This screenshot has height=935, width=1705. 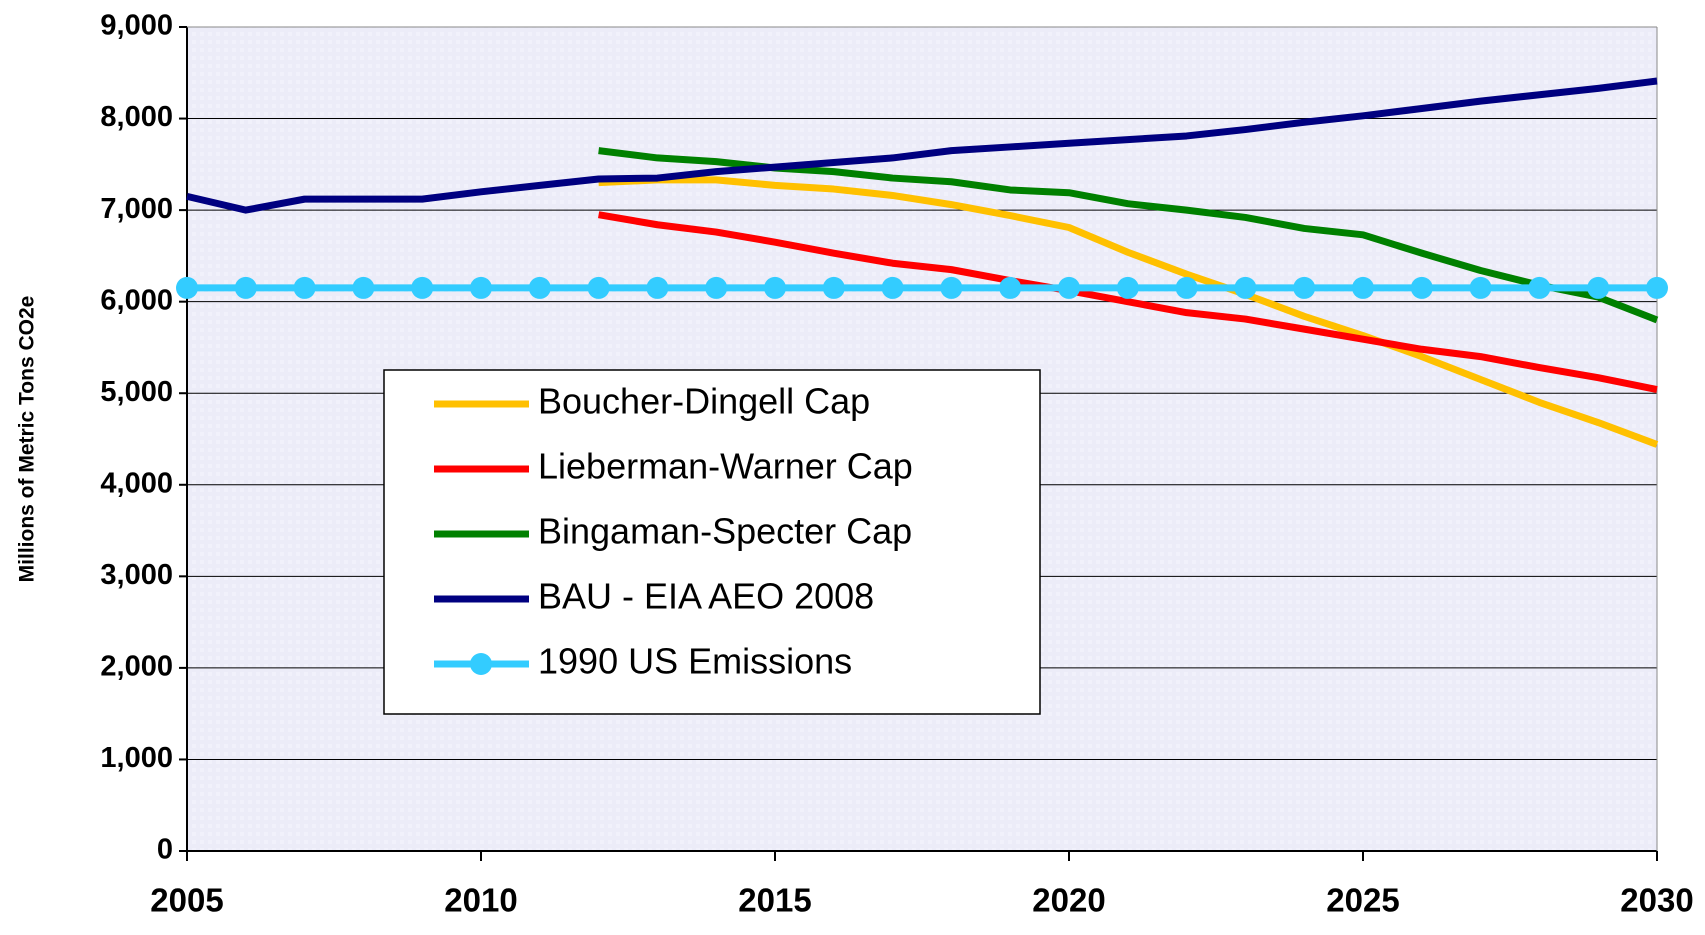 I want to click on x-tick-label: 2010, so click(x=480, y=900).